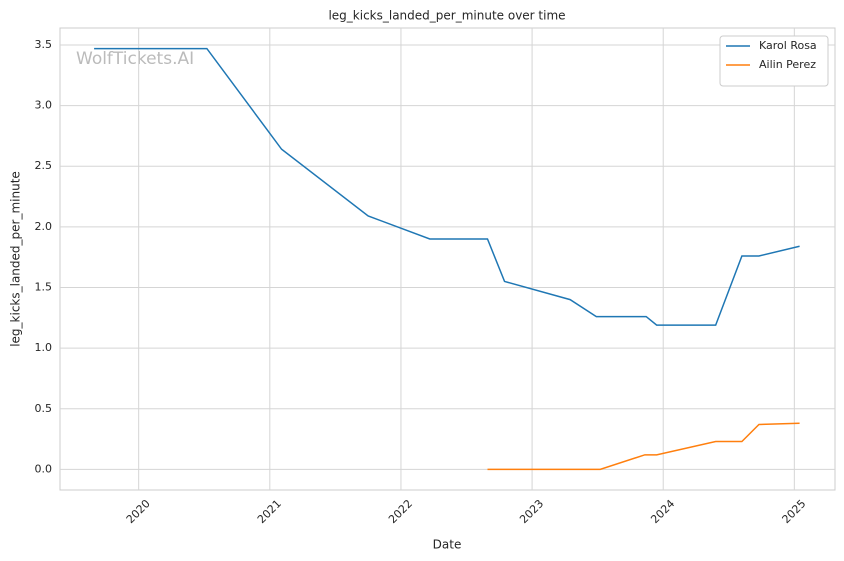 The width and height of the screenshot is (844, 561). Describe the element at coordinates (44, 286) in the screenshot. I see `y-tick-label: 1.5` at that location.